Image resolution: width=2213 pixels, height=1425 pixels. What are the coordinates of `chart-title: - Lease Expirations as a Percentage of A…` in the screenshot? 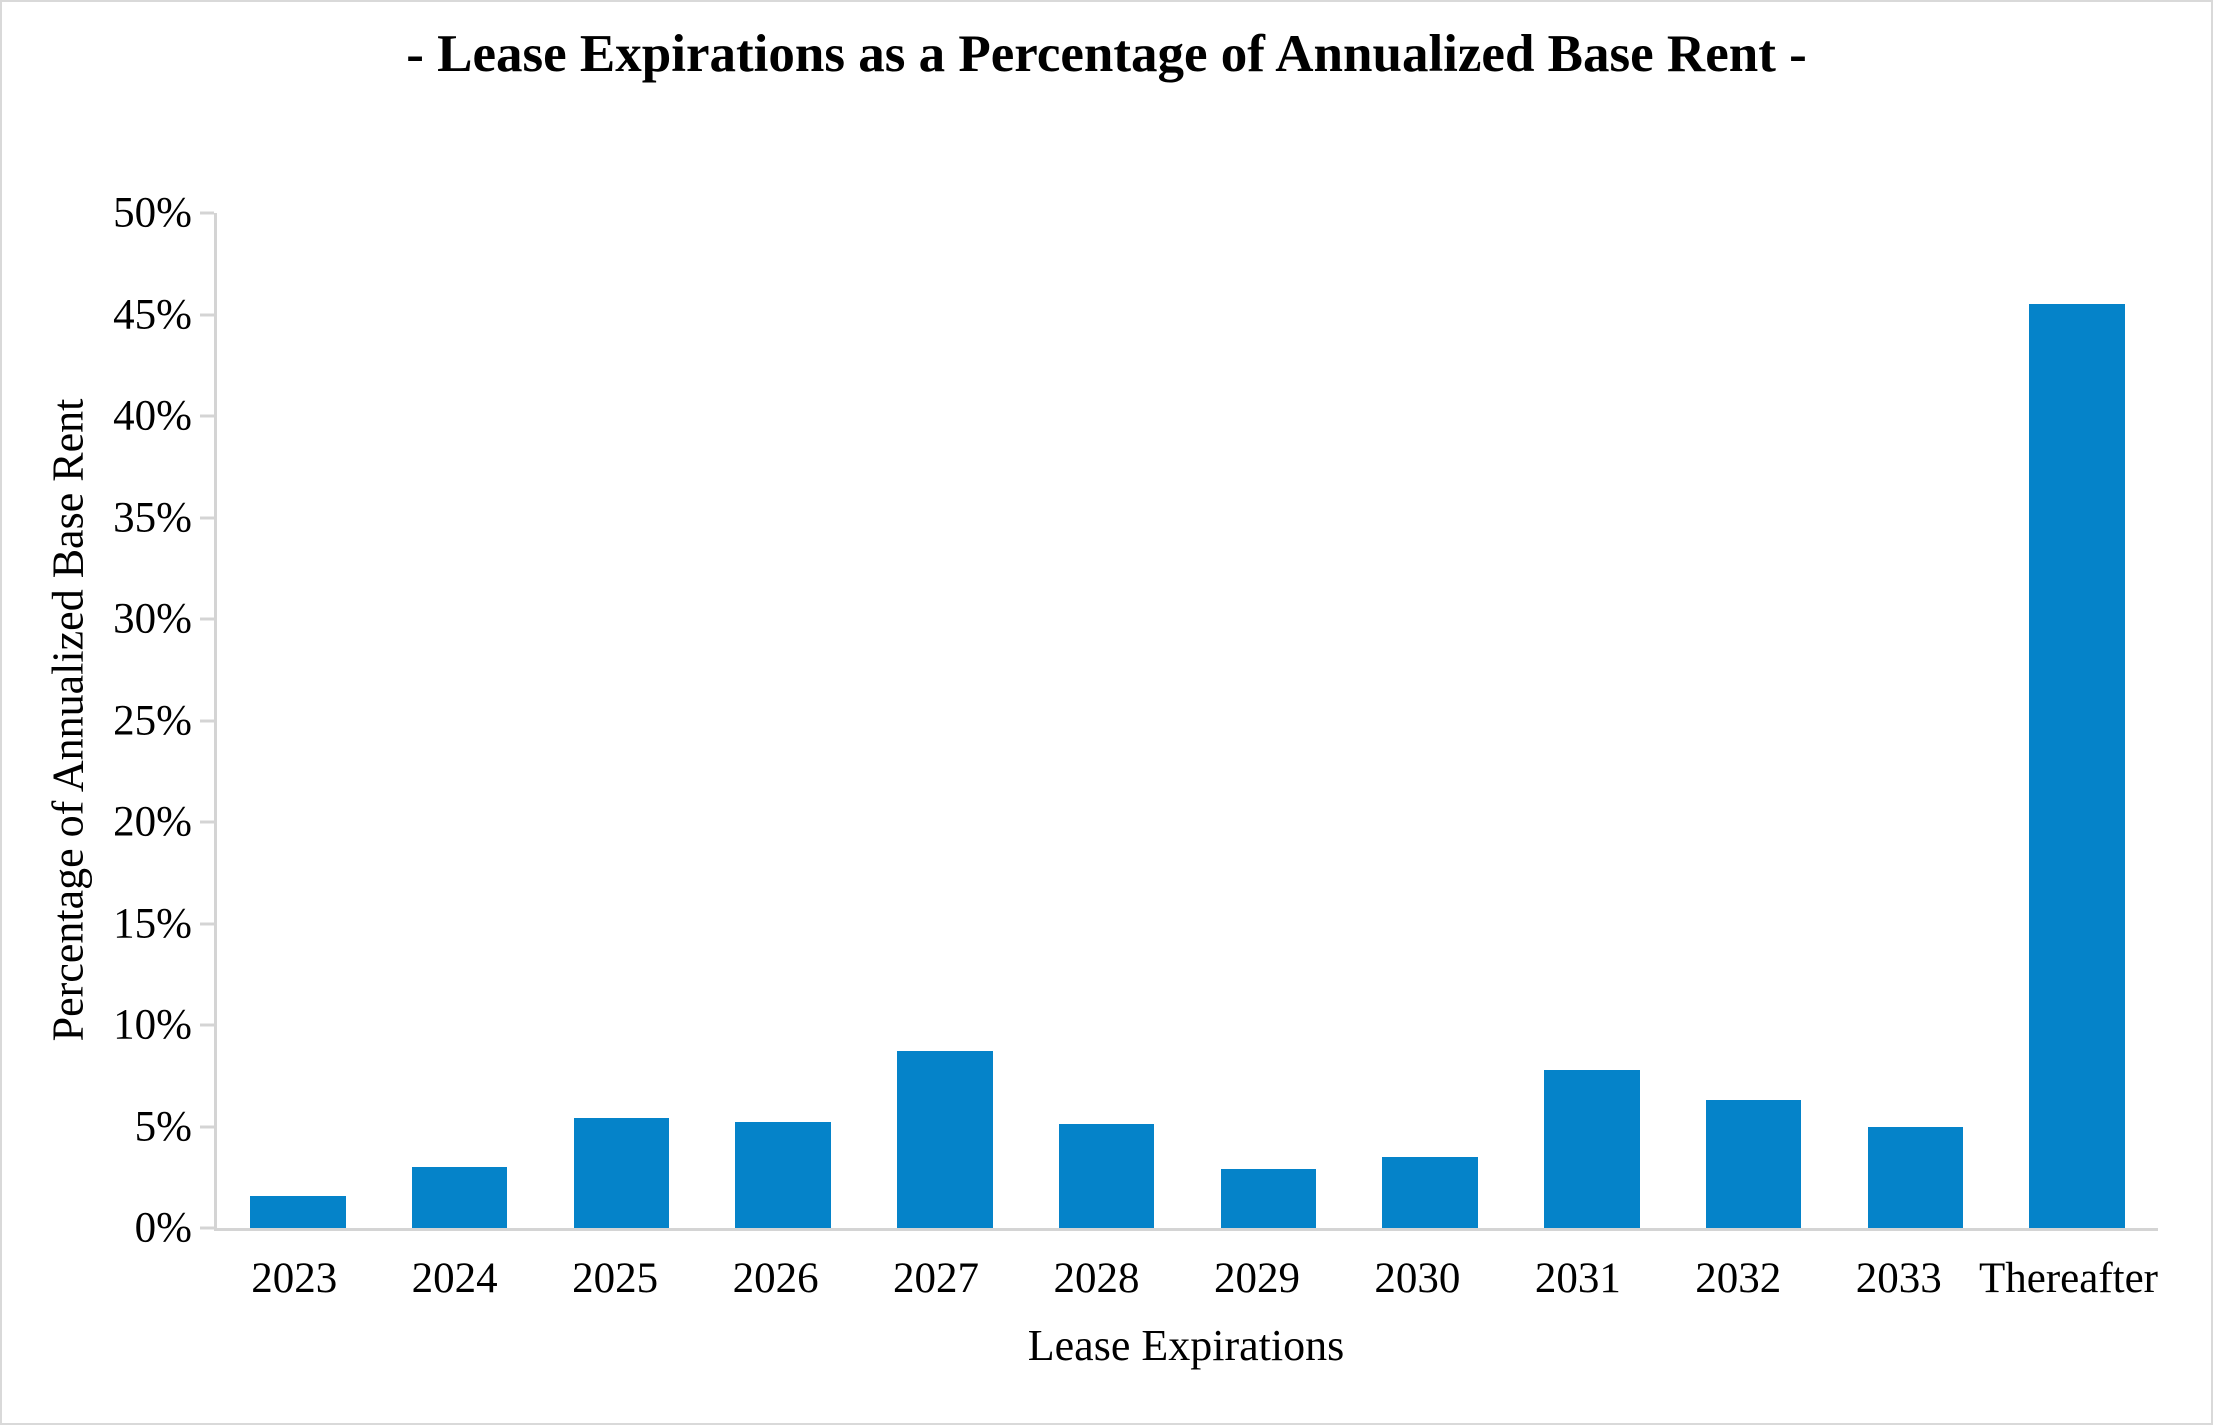 It's located at (1106, 54).